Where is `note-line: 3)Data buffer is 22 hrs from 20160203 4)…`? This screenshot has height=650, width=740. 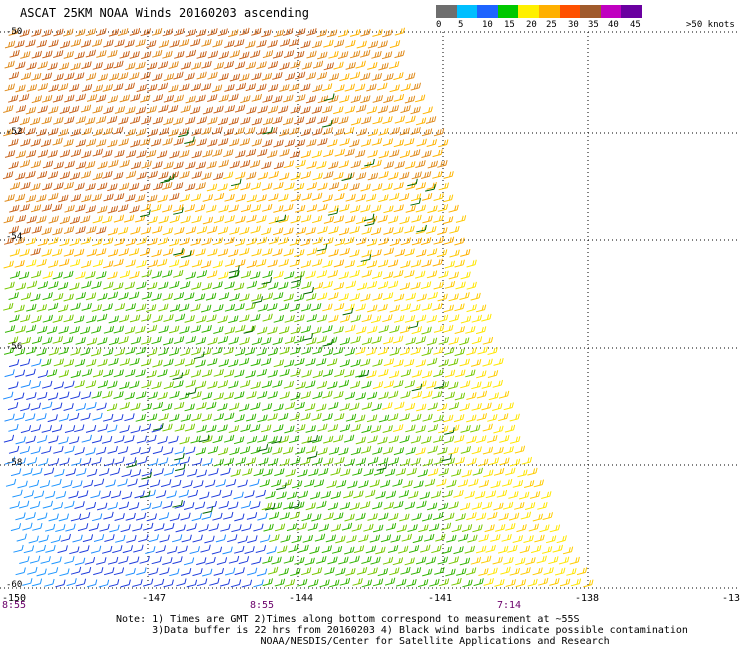 note-line: 3)Data buffer is 22 hrs from 20160203 4)… is located at coordinates (402, 630).